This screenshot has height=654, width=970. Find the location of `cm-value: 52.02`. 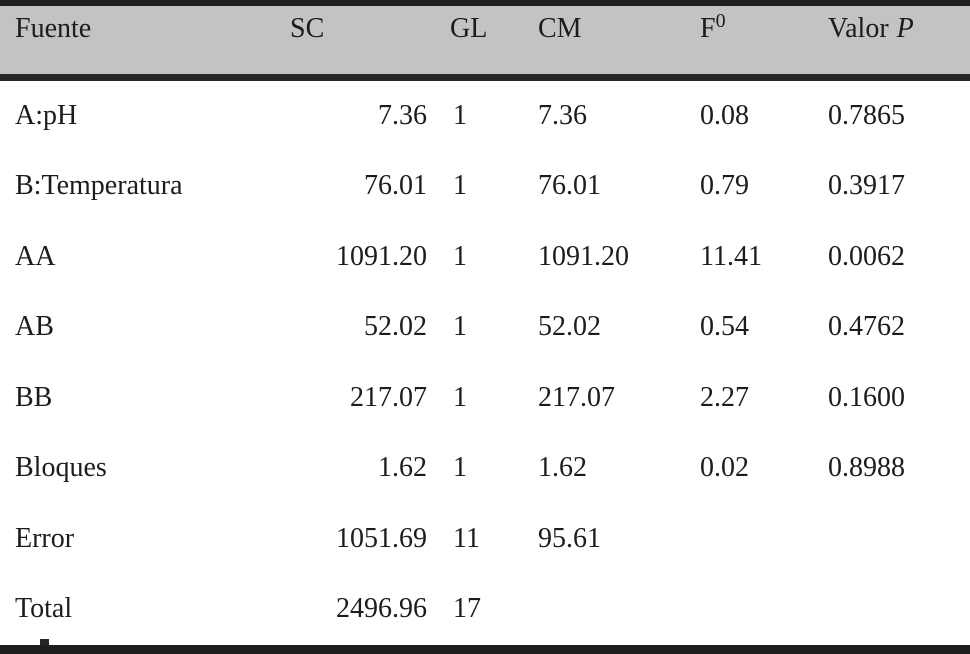

cm-value: 52.02 is located at coordinates (569, 327).